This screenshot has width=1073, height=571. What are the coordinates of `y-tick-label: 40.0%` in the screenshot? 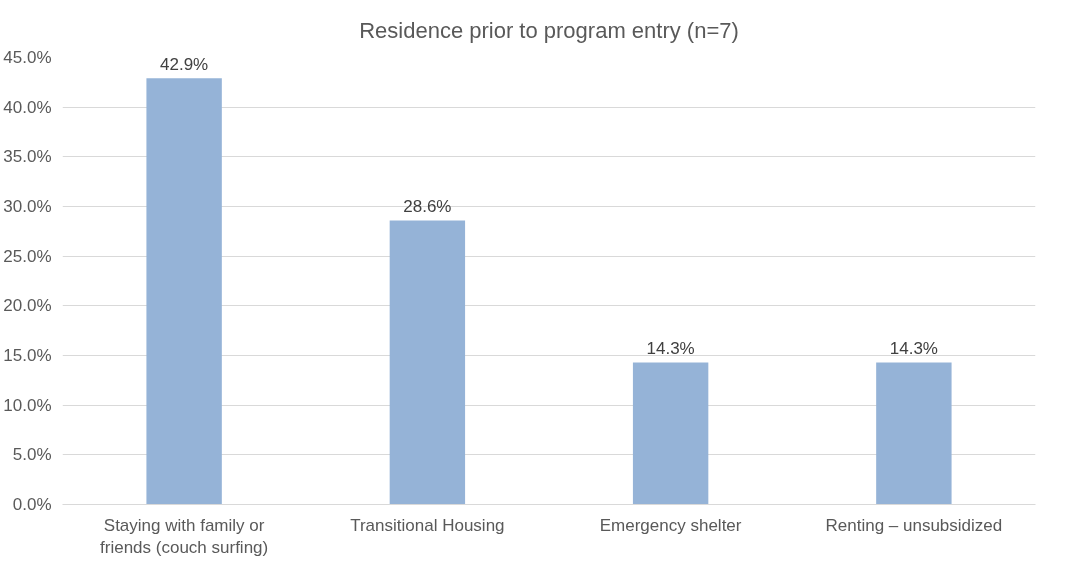 It's located at (27, 107).